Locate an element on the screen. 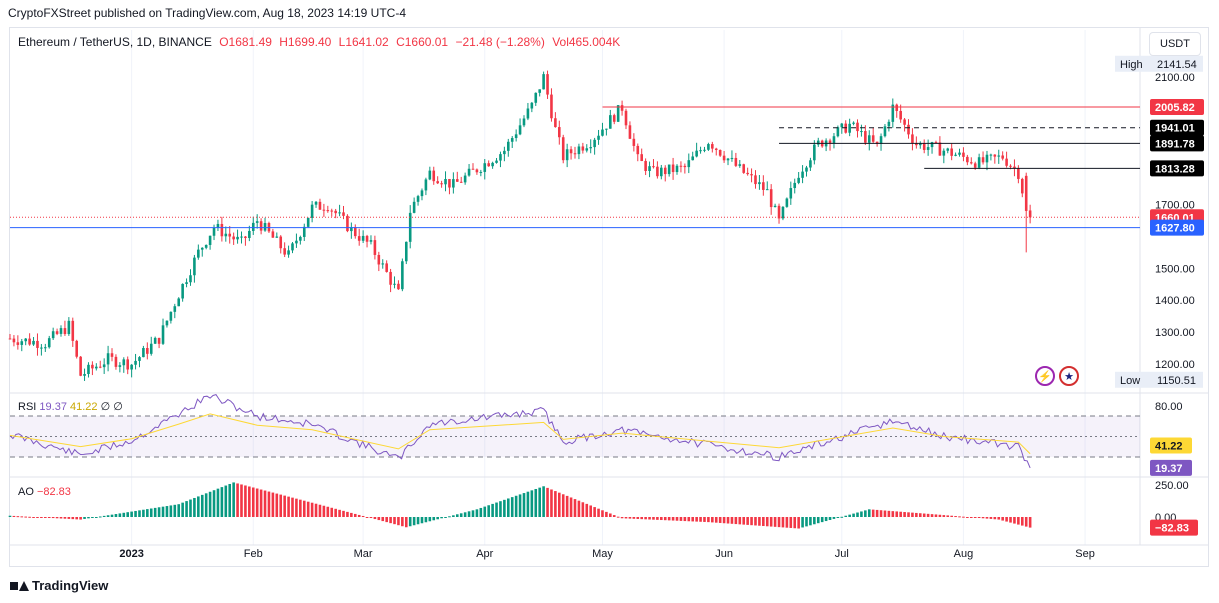  ohlc-low: L1641.02 is located at coordinates (363, 42).